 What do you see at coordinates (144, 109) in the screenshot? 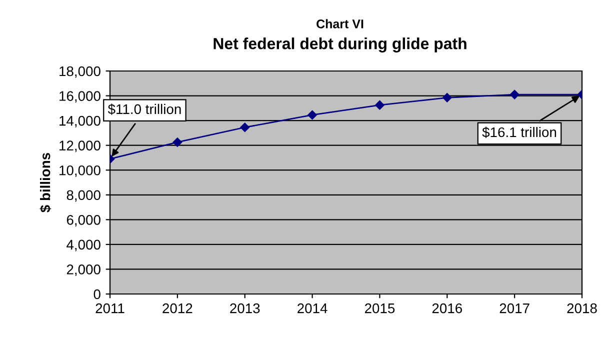
I see `annotation: $11.0 trillion` at bounding box center [144, 109].